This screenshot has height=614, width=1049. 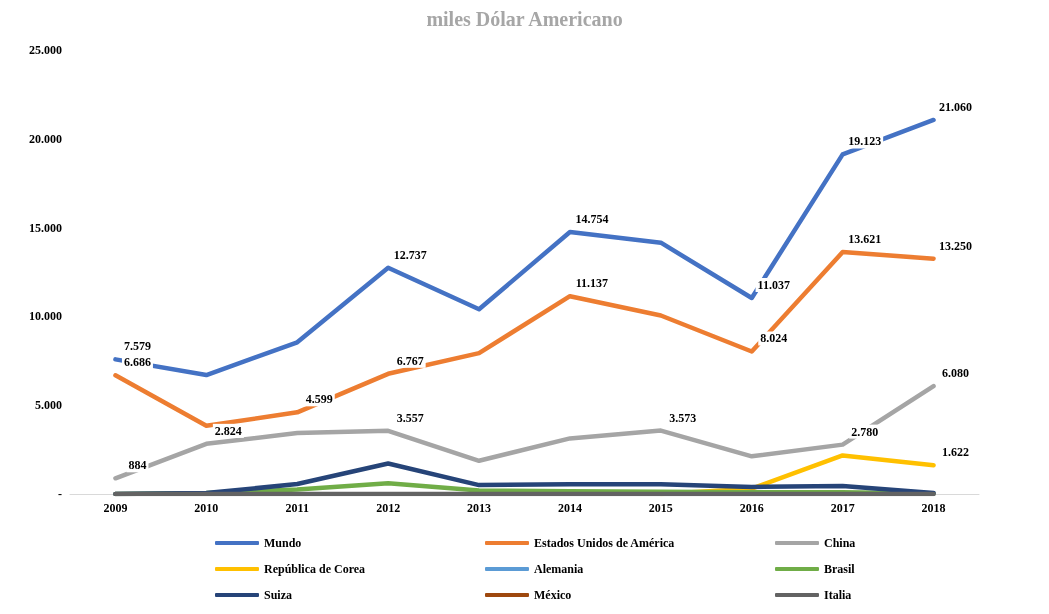 What do you see at coordinates (45, 50) in the screenshot?
I see `y-tick-label: 25.000` at bounding box center [45, 50].